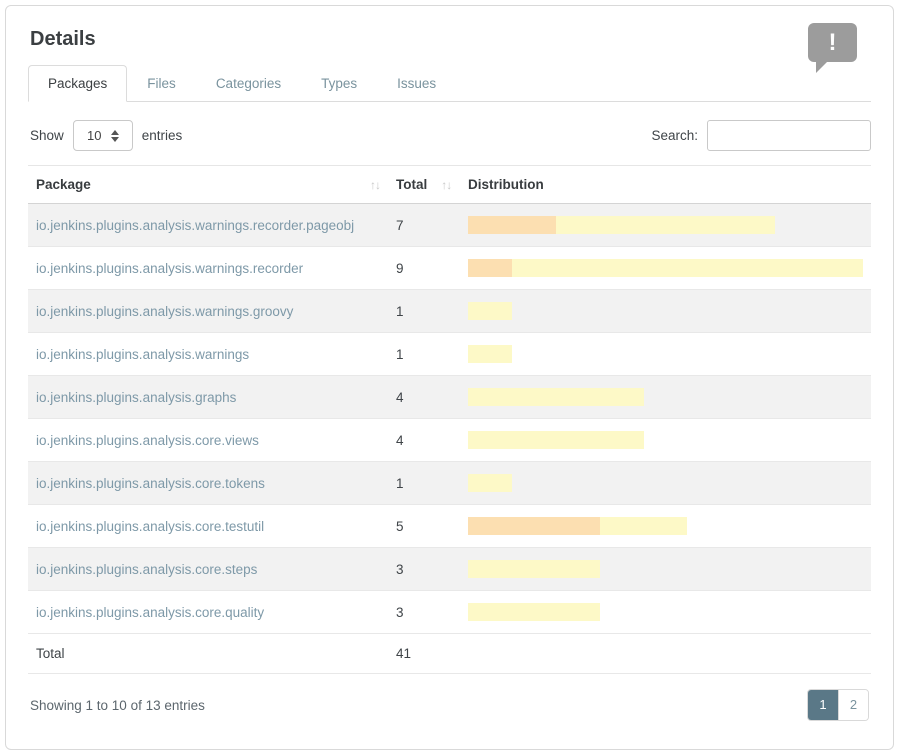 This screenshot has height=755, width=899. Describe the element at coordinates (147, 440) in the screenshot. I see `package-link: io.jenkins.plugins.analysis.core.views` at that location.